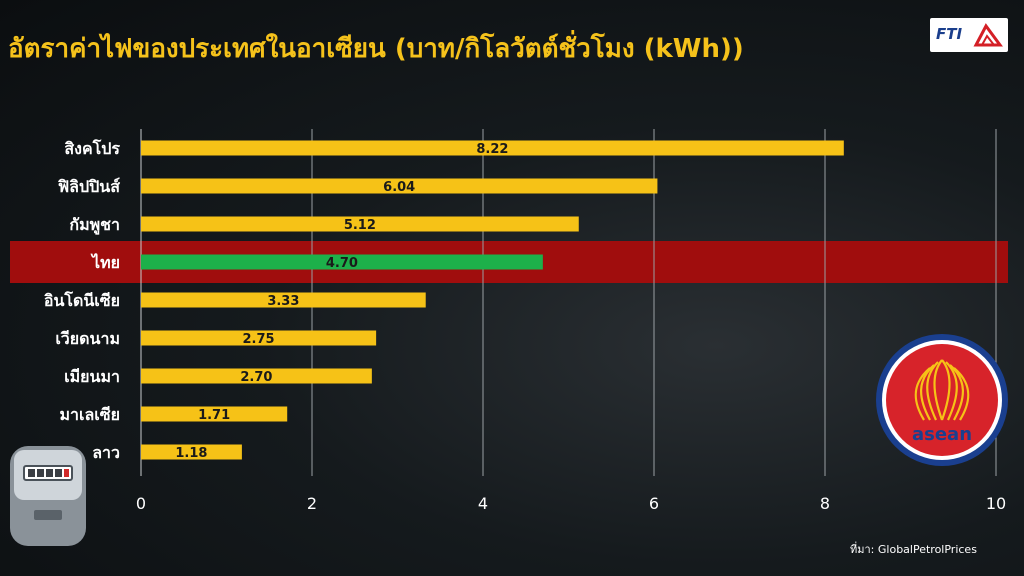 The height and width of the screenshot is (576, 1024). What do you see at coordinates (988, 35) in the screenshot?
I see `fti-logo-mark` at bounding box center [988, 35].